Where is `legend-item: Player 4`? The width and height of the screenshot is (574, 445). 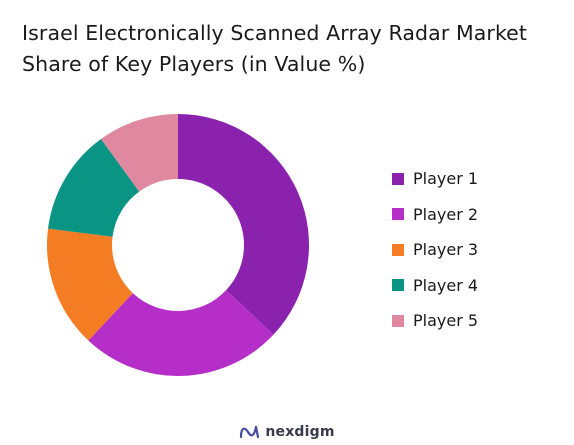
legend-item: Player 4 is located at coordinates (435, 286).